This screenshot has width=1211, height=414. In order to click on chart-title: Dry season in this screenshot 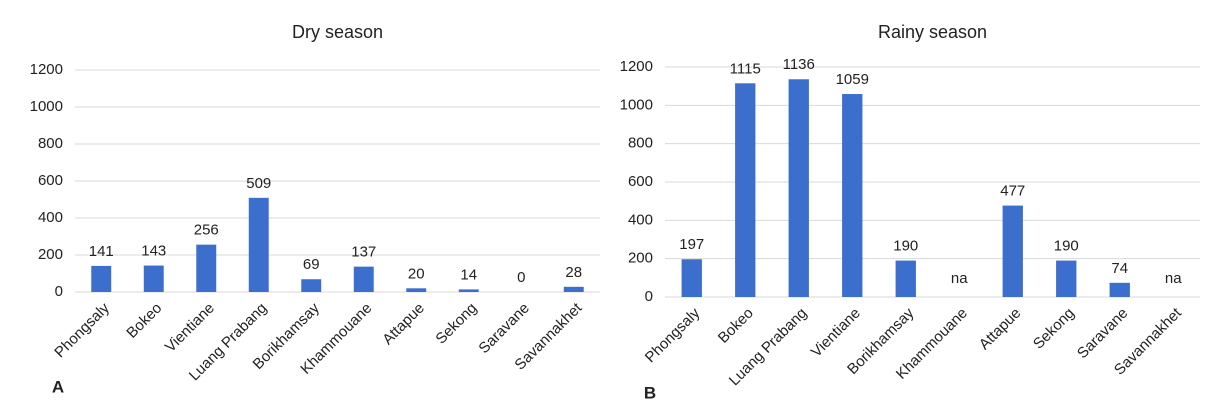, I will do `click(337, 32)`.